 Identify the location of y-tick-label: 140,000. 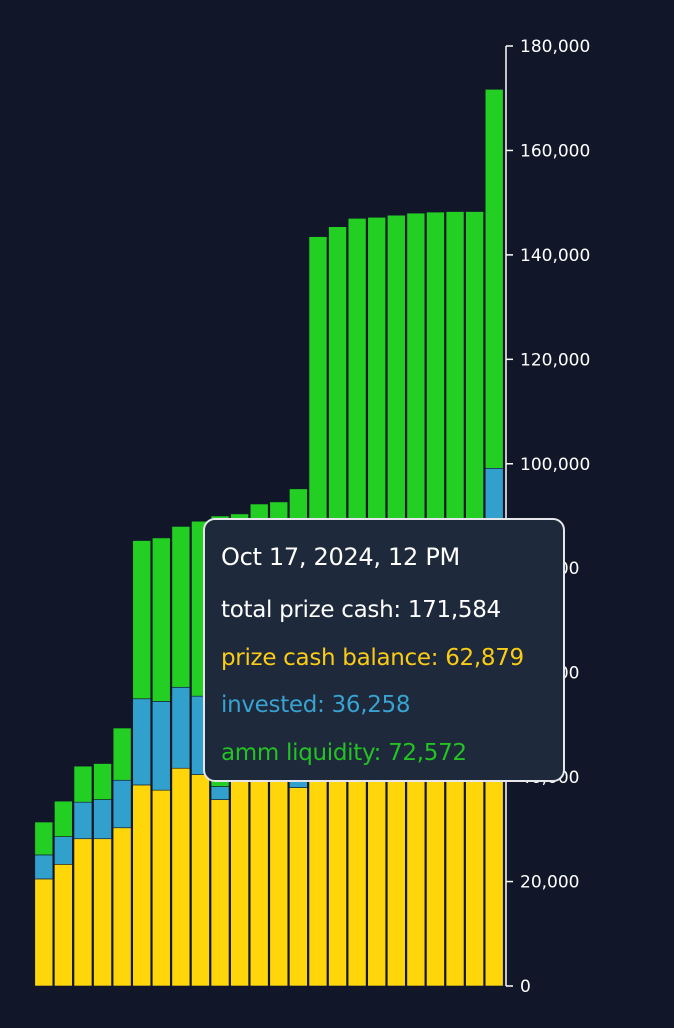
(555, 256).